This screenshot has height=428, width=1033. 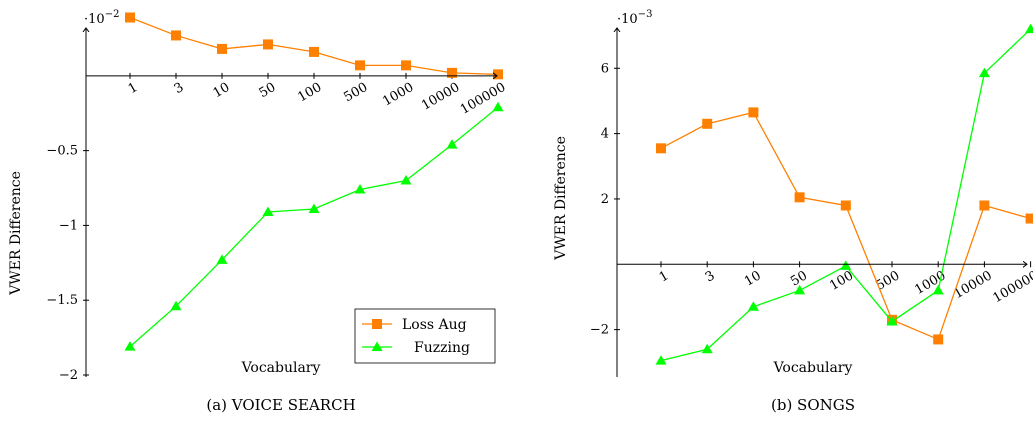 I want to click on y-tick-label: 4, so click(x=605, y=134).